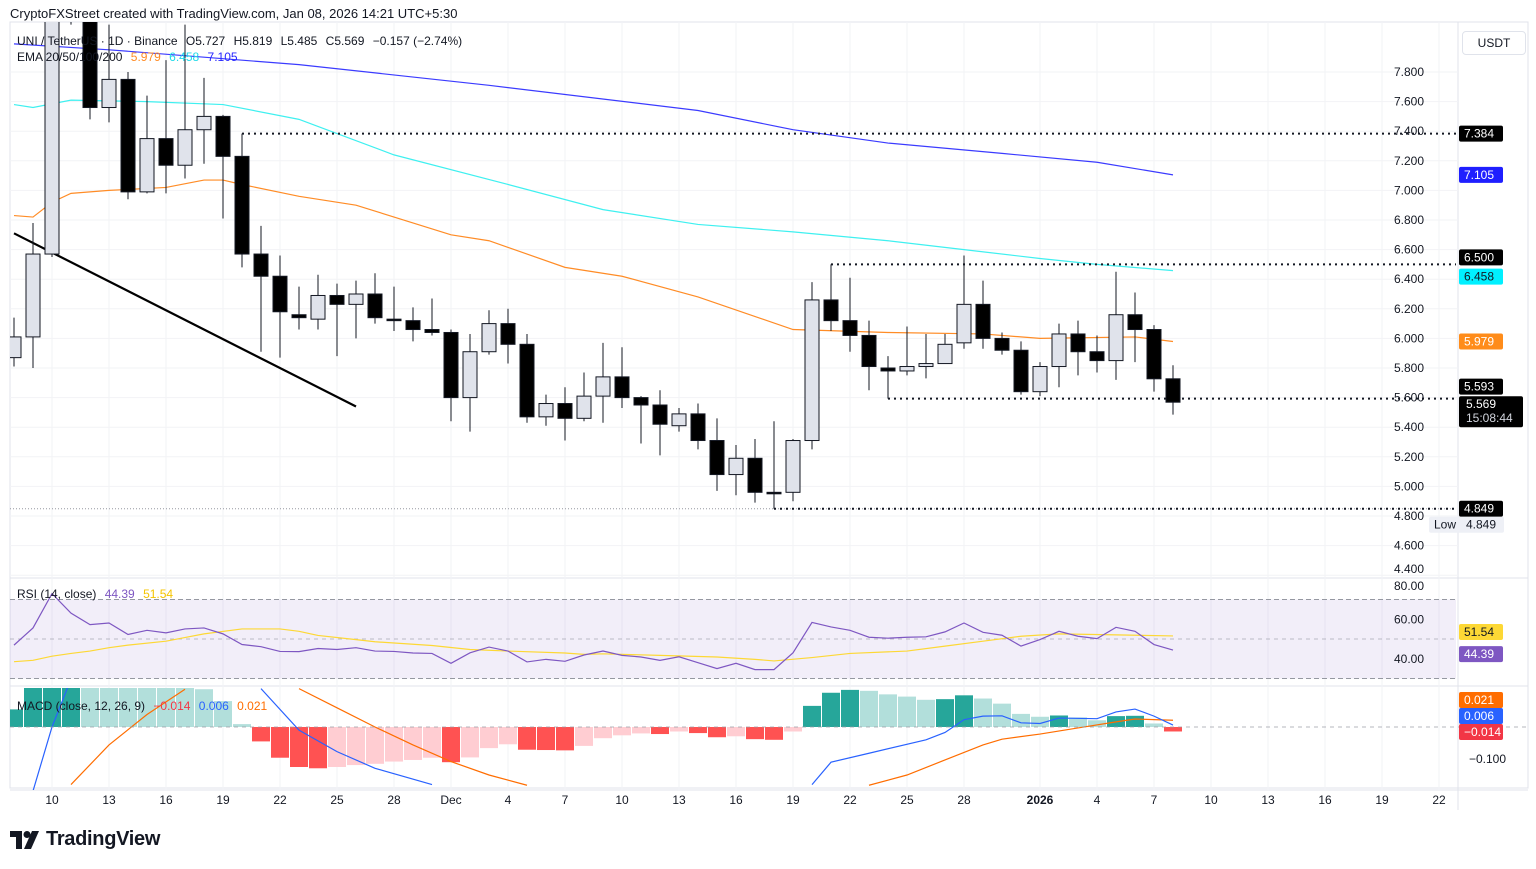  What do you see at coordinates (1409, 220) in the screenshot?
I see `price-axis-label: 6.800` at bounding box center [1409, 220].